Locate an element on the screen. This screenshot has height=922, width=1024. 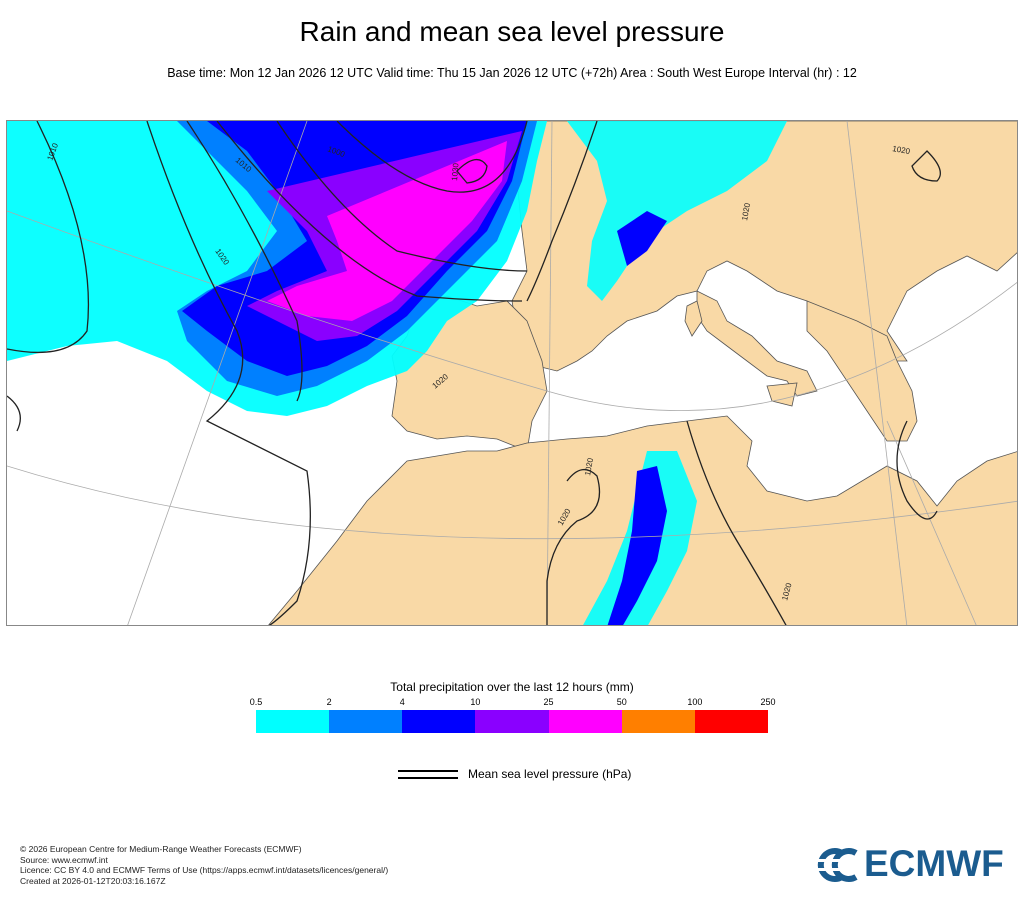
colorbar is located at coordinates (512, 721).